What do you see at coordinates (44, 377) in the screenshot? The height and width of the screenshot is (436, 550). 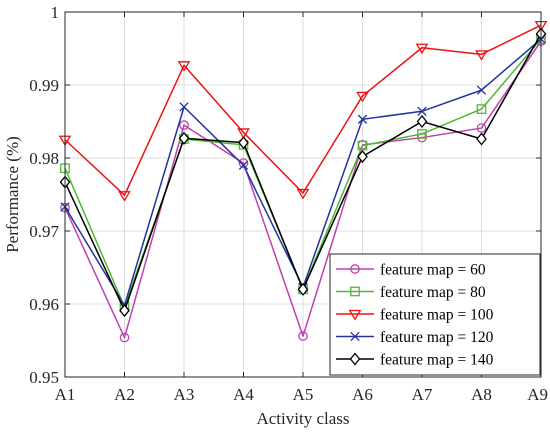 I see `y-tick-label: 0.95` at bounding box center [44, 377].